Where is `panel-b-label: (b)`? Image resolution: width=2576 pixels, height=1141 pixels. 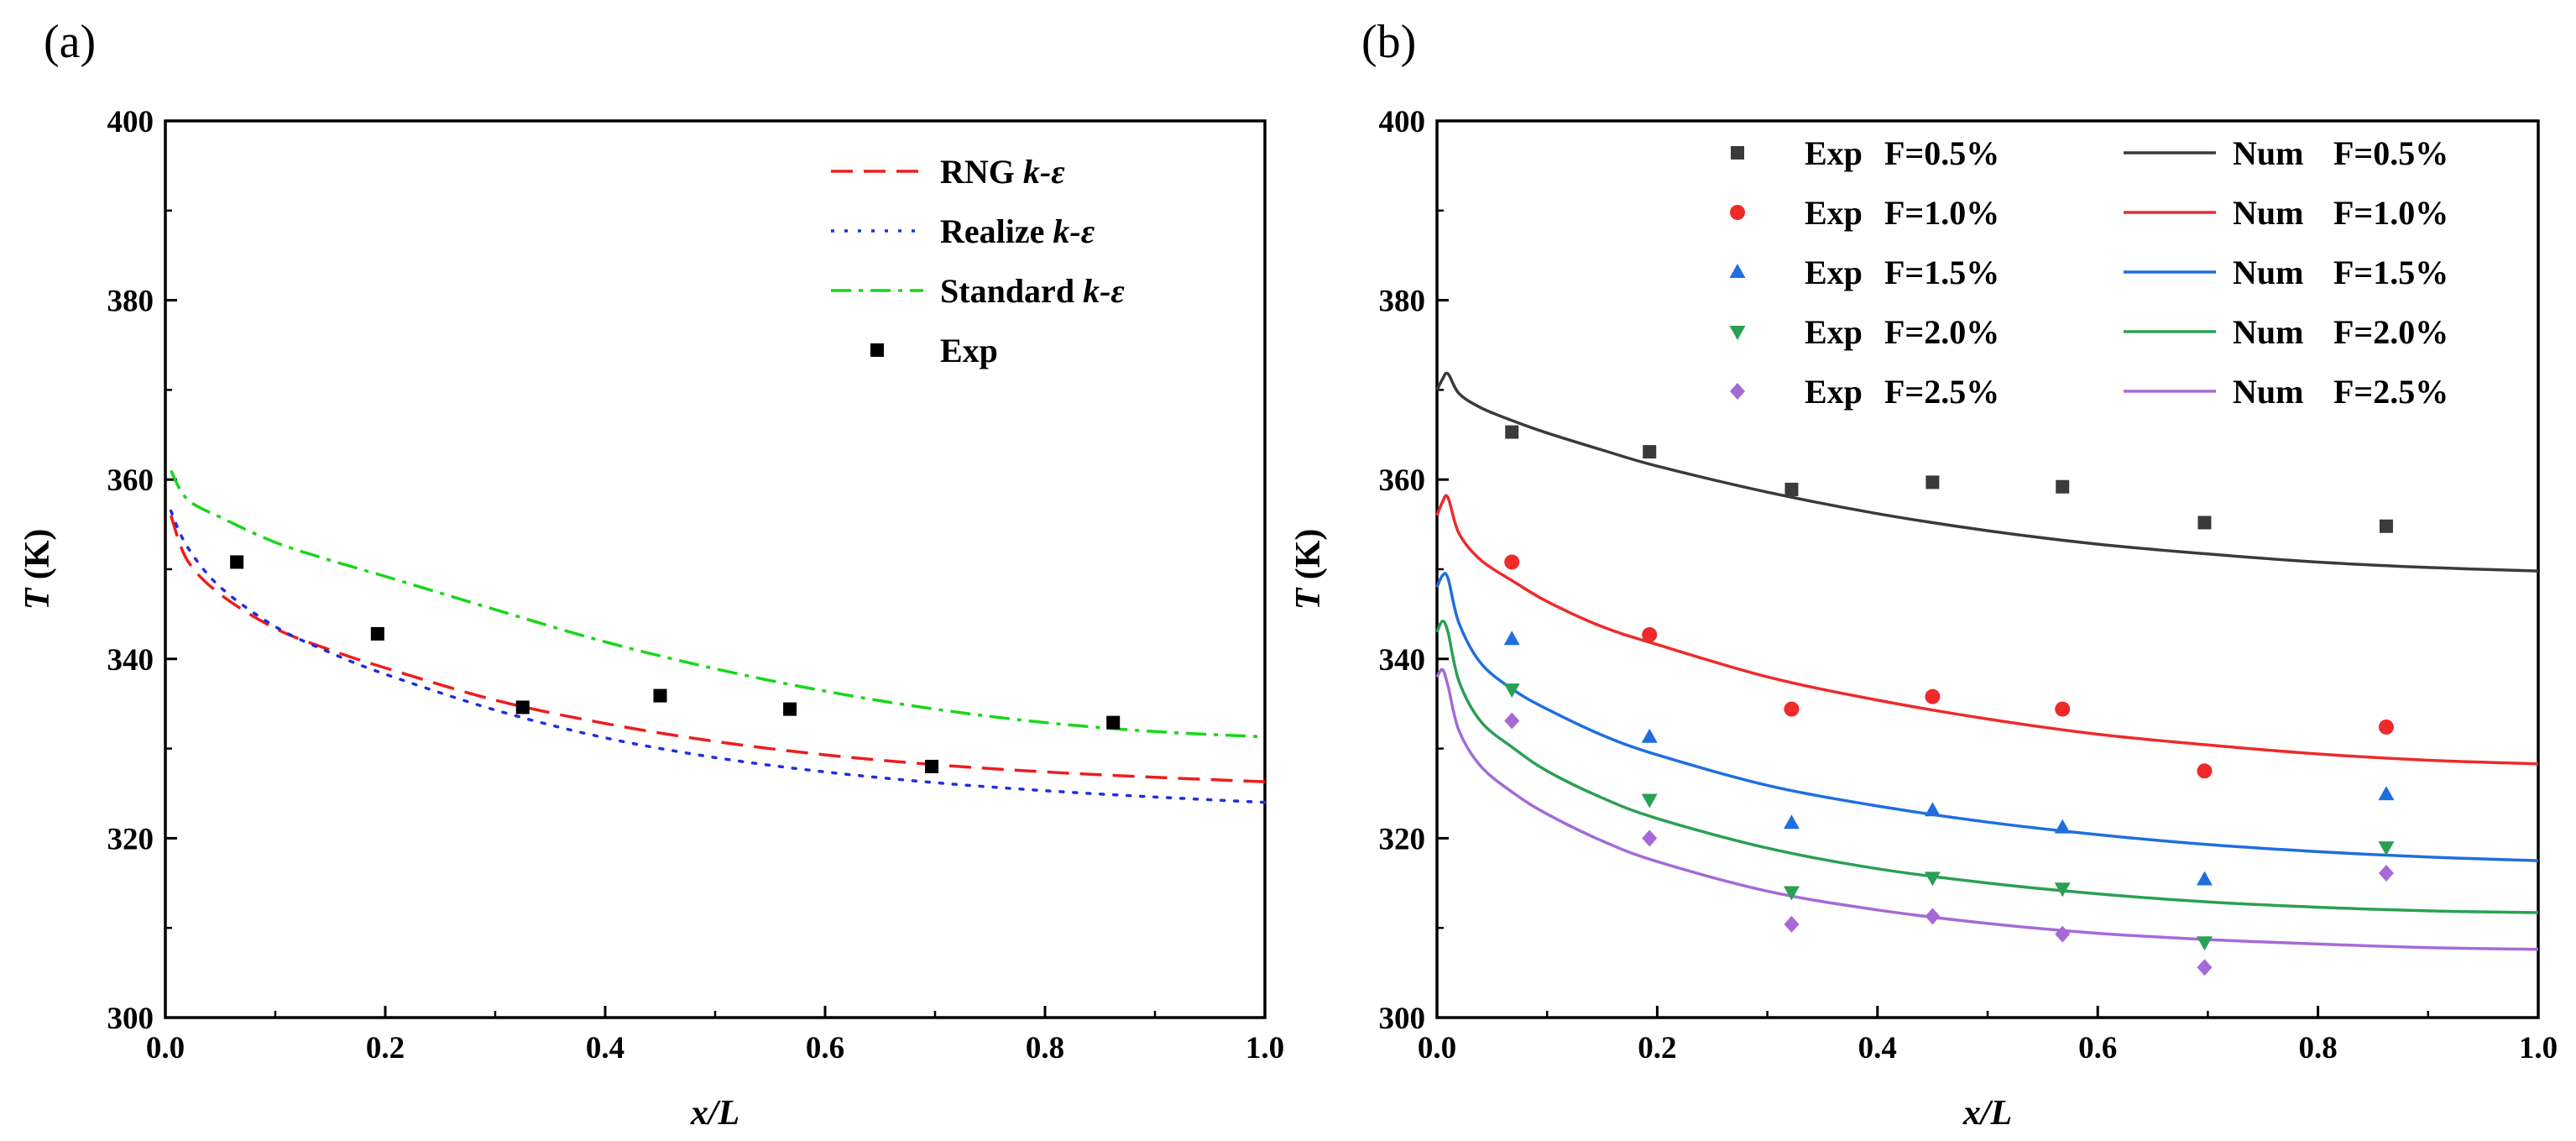 panel-b-label: (b) is located at coordinates (1388, 42).